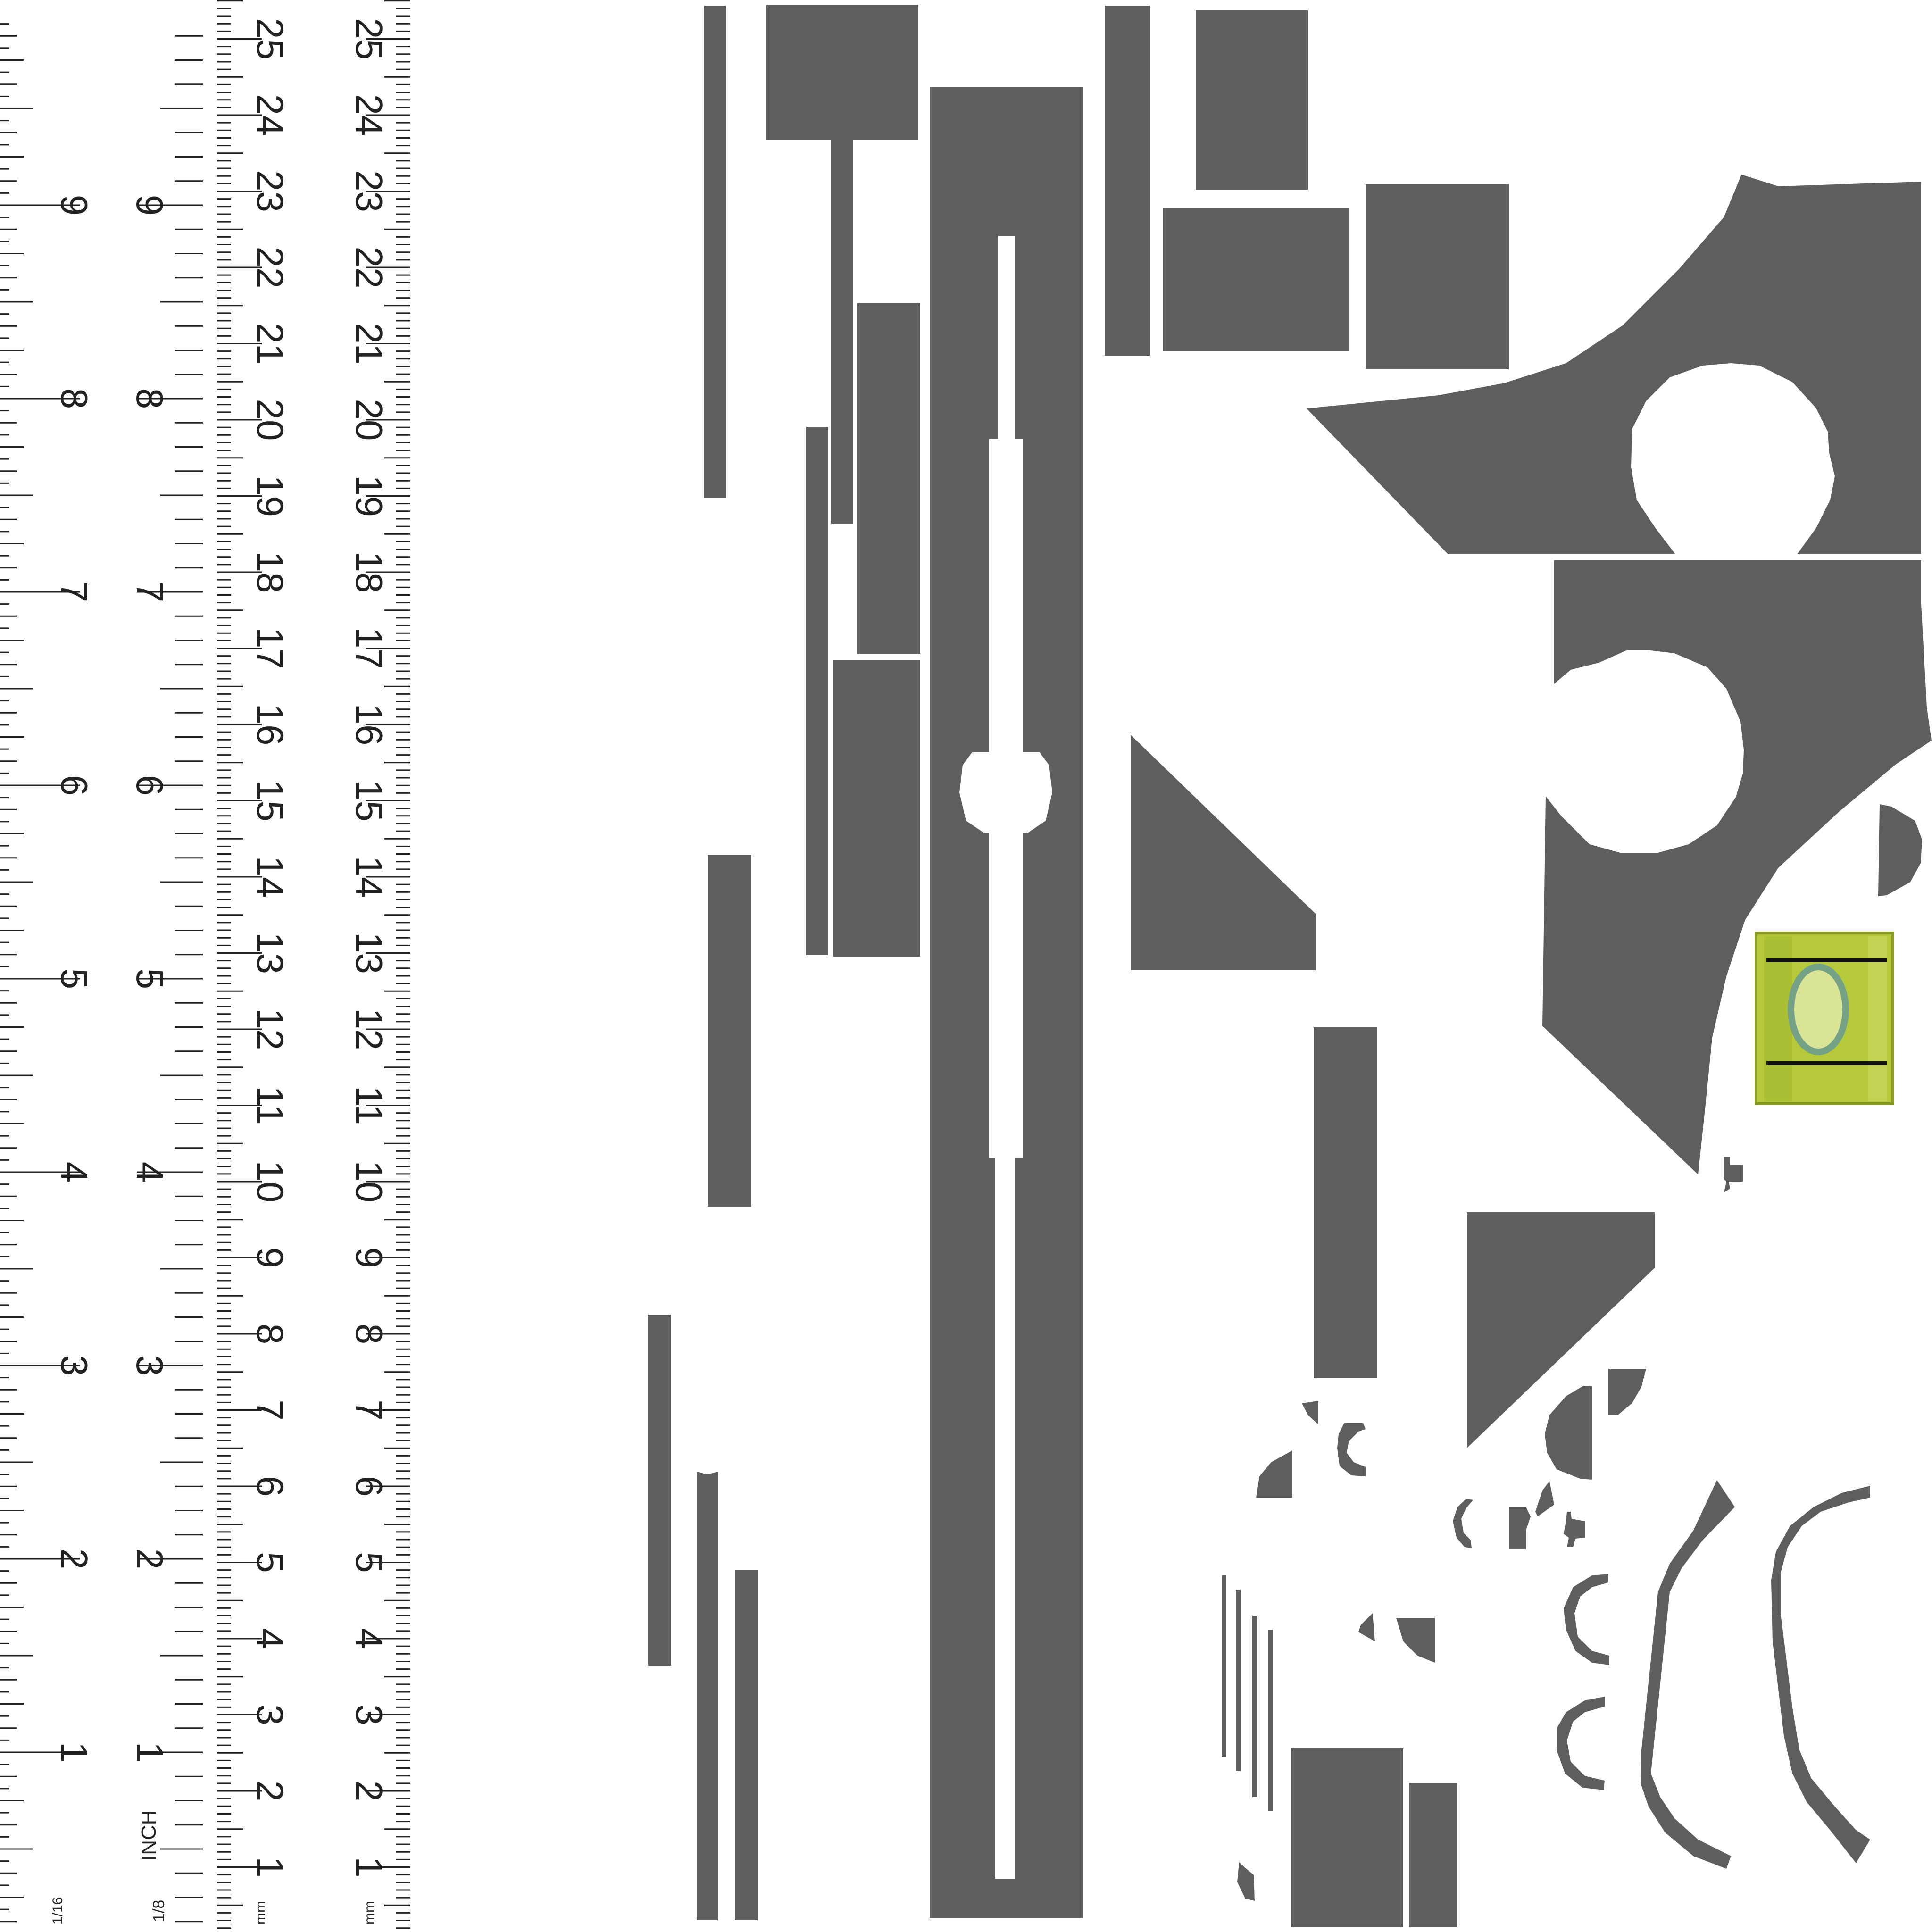 The image size is (1932, 1932). Describe the element at coordinates (1900, 850) in the screenshot. I see `piece-d-shape` at that location.